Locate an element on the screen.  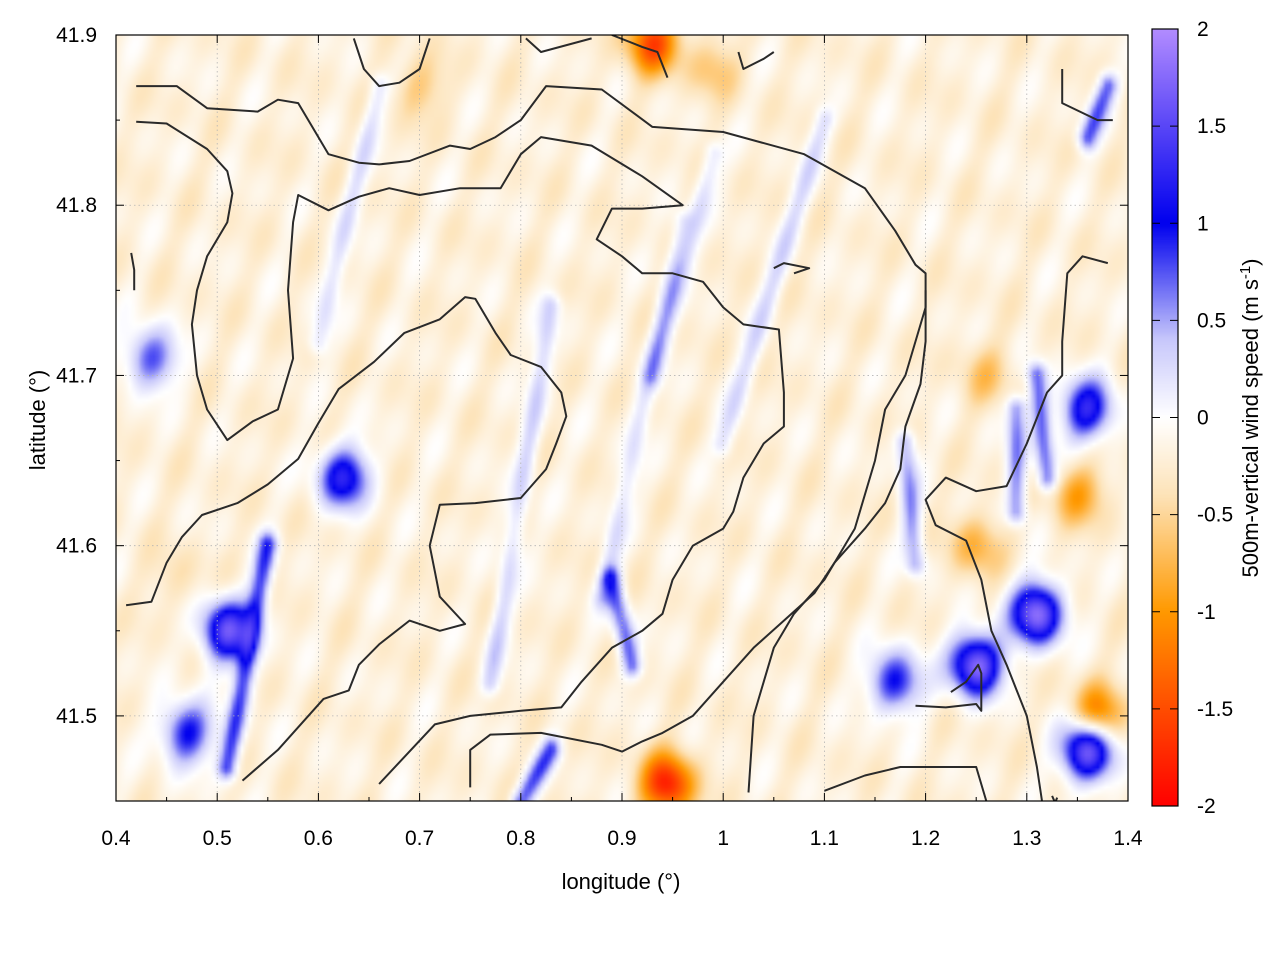
colorbar-ticks: 2 1.5 1 0.5 0 -0.5 -1 -1.5 -2 is located at coordinates (1192, 418).